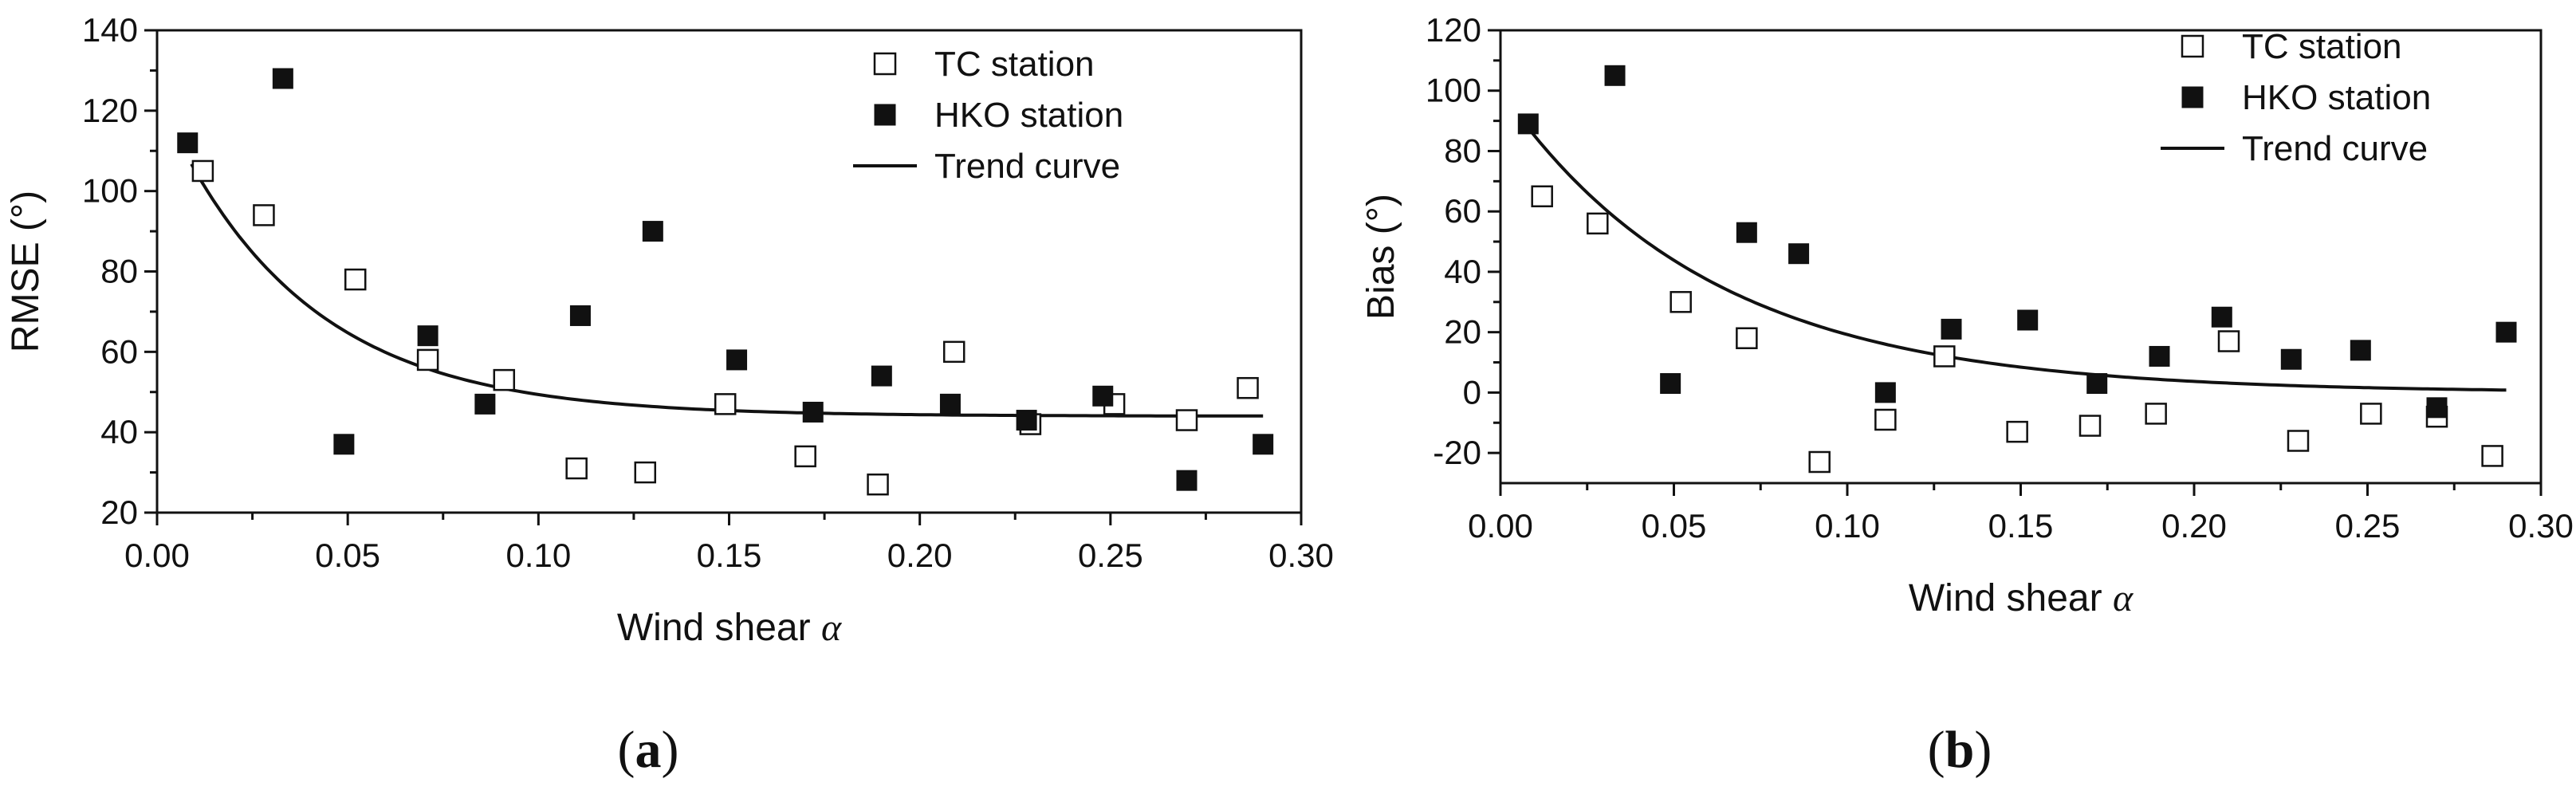 The image size is (2576, 806). Describe the element at coordinates (1381, 257) in the screenshot. I see `y-axis-label: Bias (°)` at that location.